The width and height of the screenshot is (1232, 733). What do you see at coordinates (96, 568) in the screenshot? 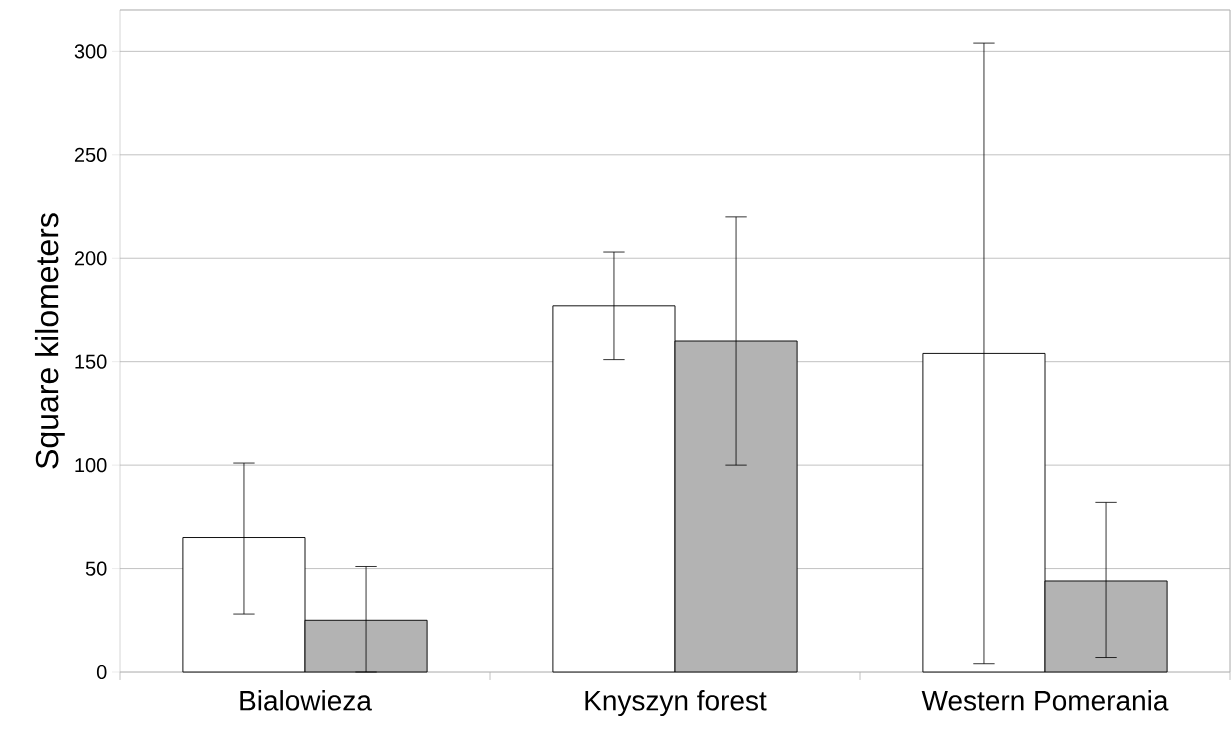
I see `y-tick-label: 50` at bounding box center [96, 568].